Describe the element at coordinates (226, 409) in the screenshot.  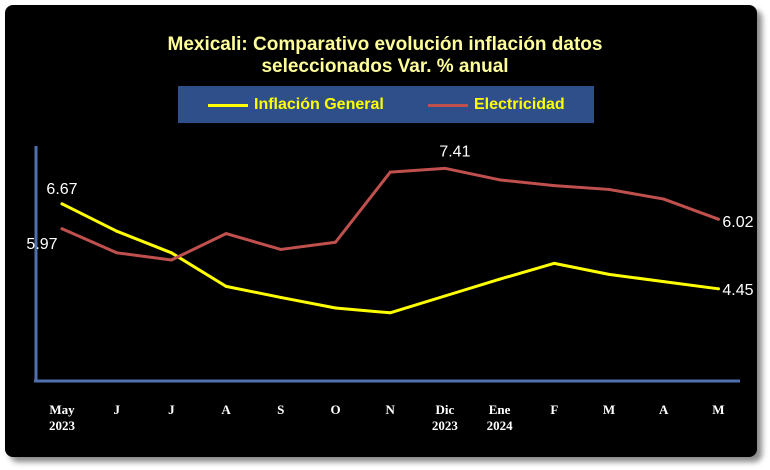
I see `x-tick-label-3: A` at that location.